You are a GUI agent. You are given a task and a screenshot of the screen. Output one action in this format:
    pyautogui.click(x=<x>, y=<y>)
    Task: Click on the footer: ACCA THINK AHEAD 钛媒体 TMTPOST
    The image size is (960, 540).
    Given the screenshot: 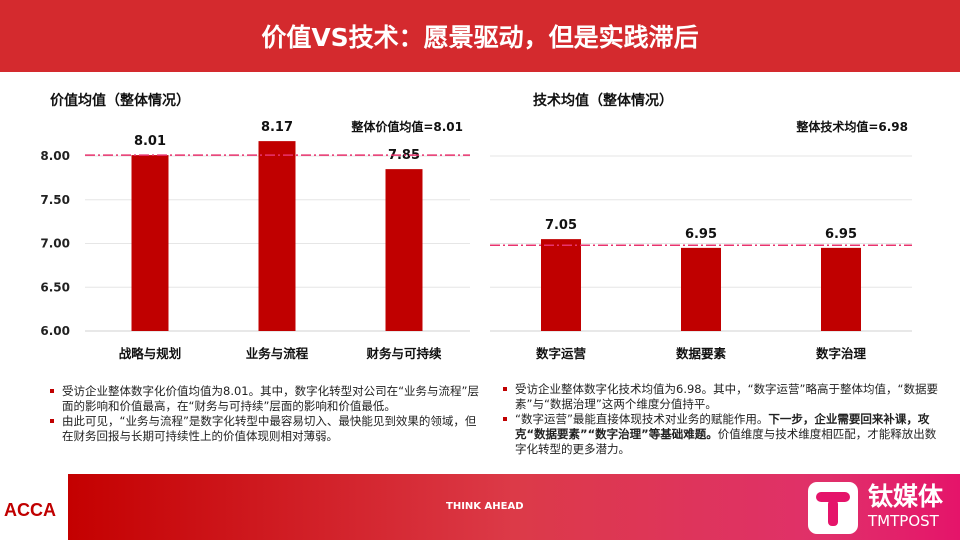 What is the action you would take?
    pyautogui.click(x=480, y=507)
    